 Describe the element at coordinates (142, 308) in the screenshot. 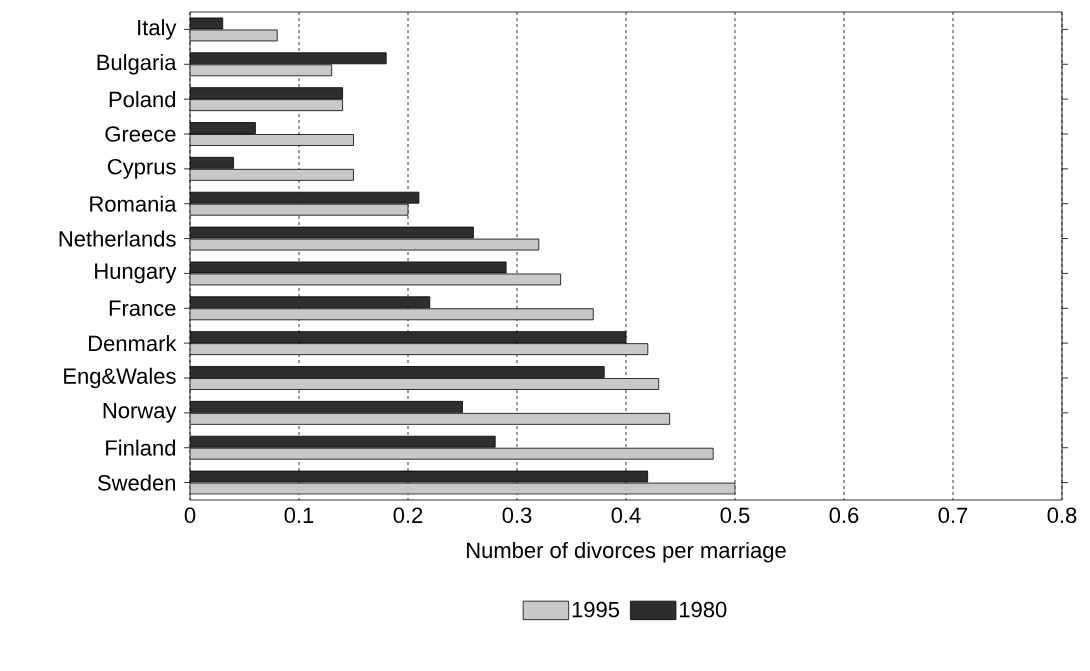

I see `y-tick-label: France` at that location.